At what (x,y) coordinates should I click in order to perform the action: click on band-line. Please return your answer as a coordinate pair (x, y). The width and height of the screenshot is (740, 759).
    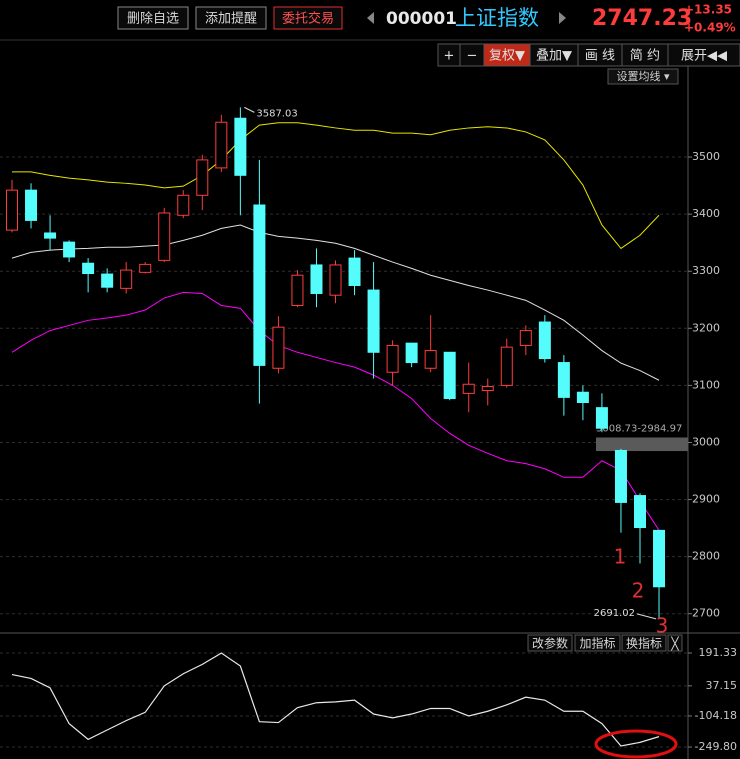
    Looking at the image, I should click on (336, 186).